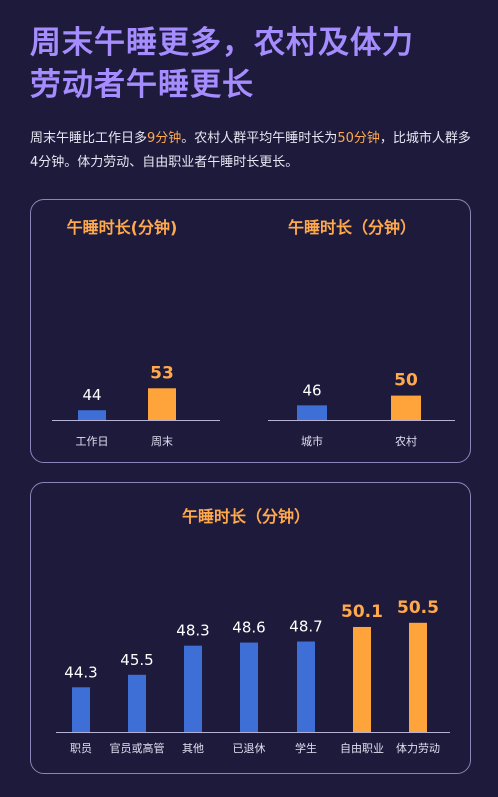 The height and width of the screenshot is (797, 498). What do you see at coordinates (362, 748) in the screenshot?
I see `tick-label-2-5: 自由职业` at bounding box center [362, 748].